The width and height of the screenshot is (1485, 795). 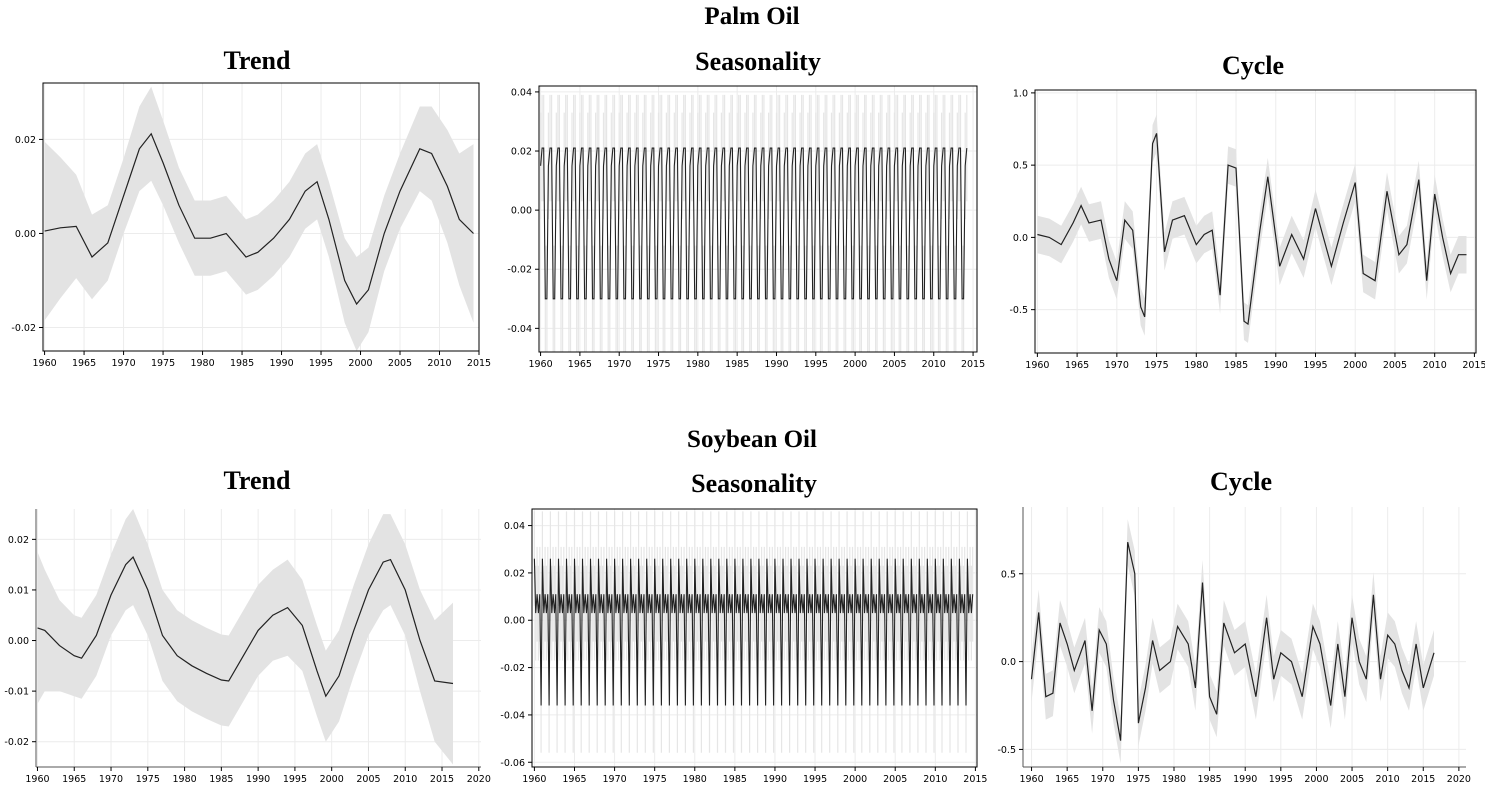 What do you see at coordinates (1020, 238) in the screenshot?
I see `y-tick-label: 0.0` at bounding box center [1020, 238].